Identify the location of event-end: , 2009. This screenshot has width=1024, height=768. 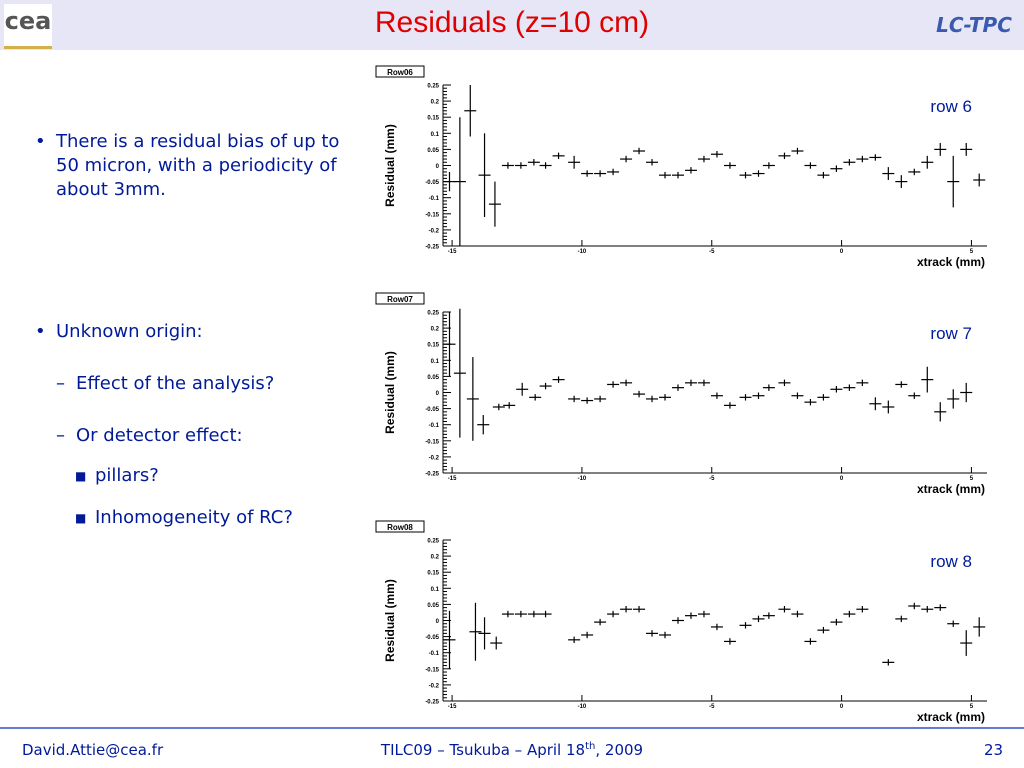
(619, 750).